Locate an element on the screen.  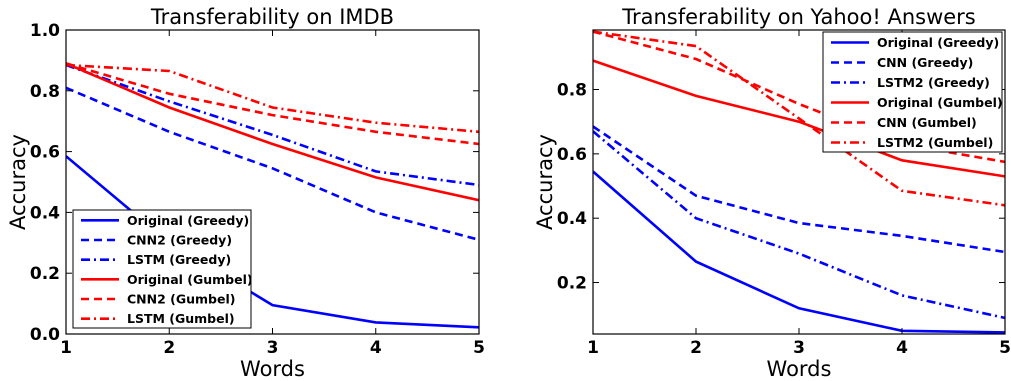
legend-label-5: CNN2 (Gumbel) is located at coordinates (181, 299).